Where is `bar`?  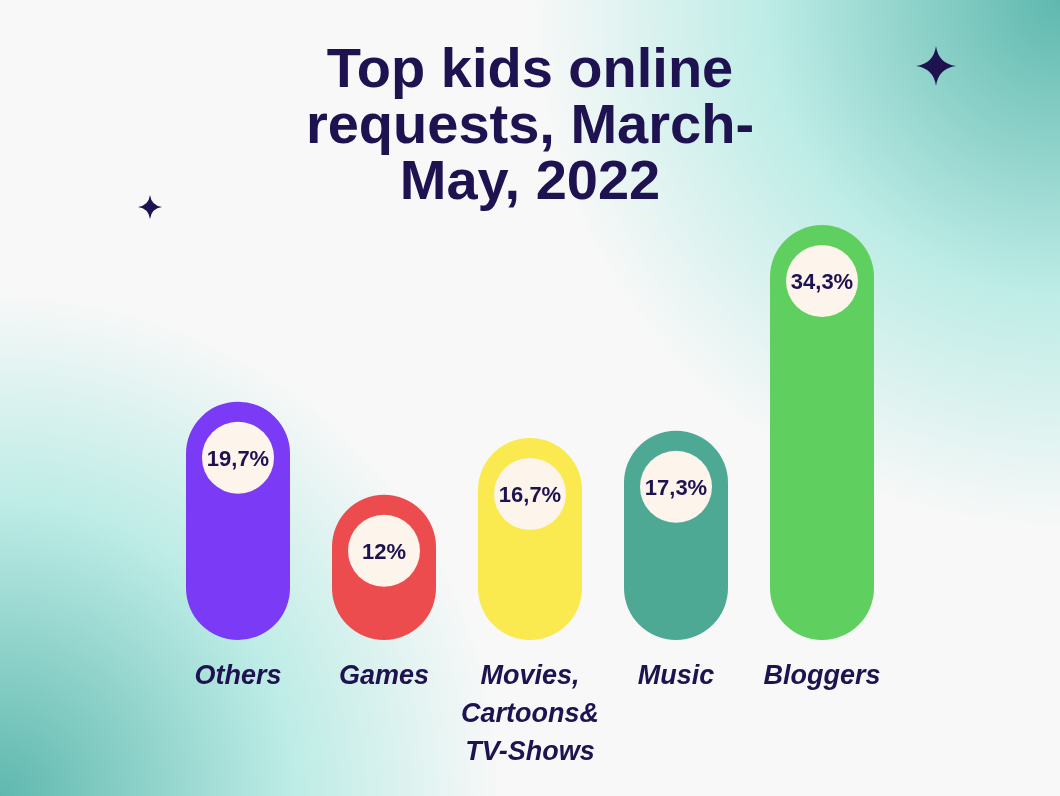
bar is located at coordinates (822, 432).